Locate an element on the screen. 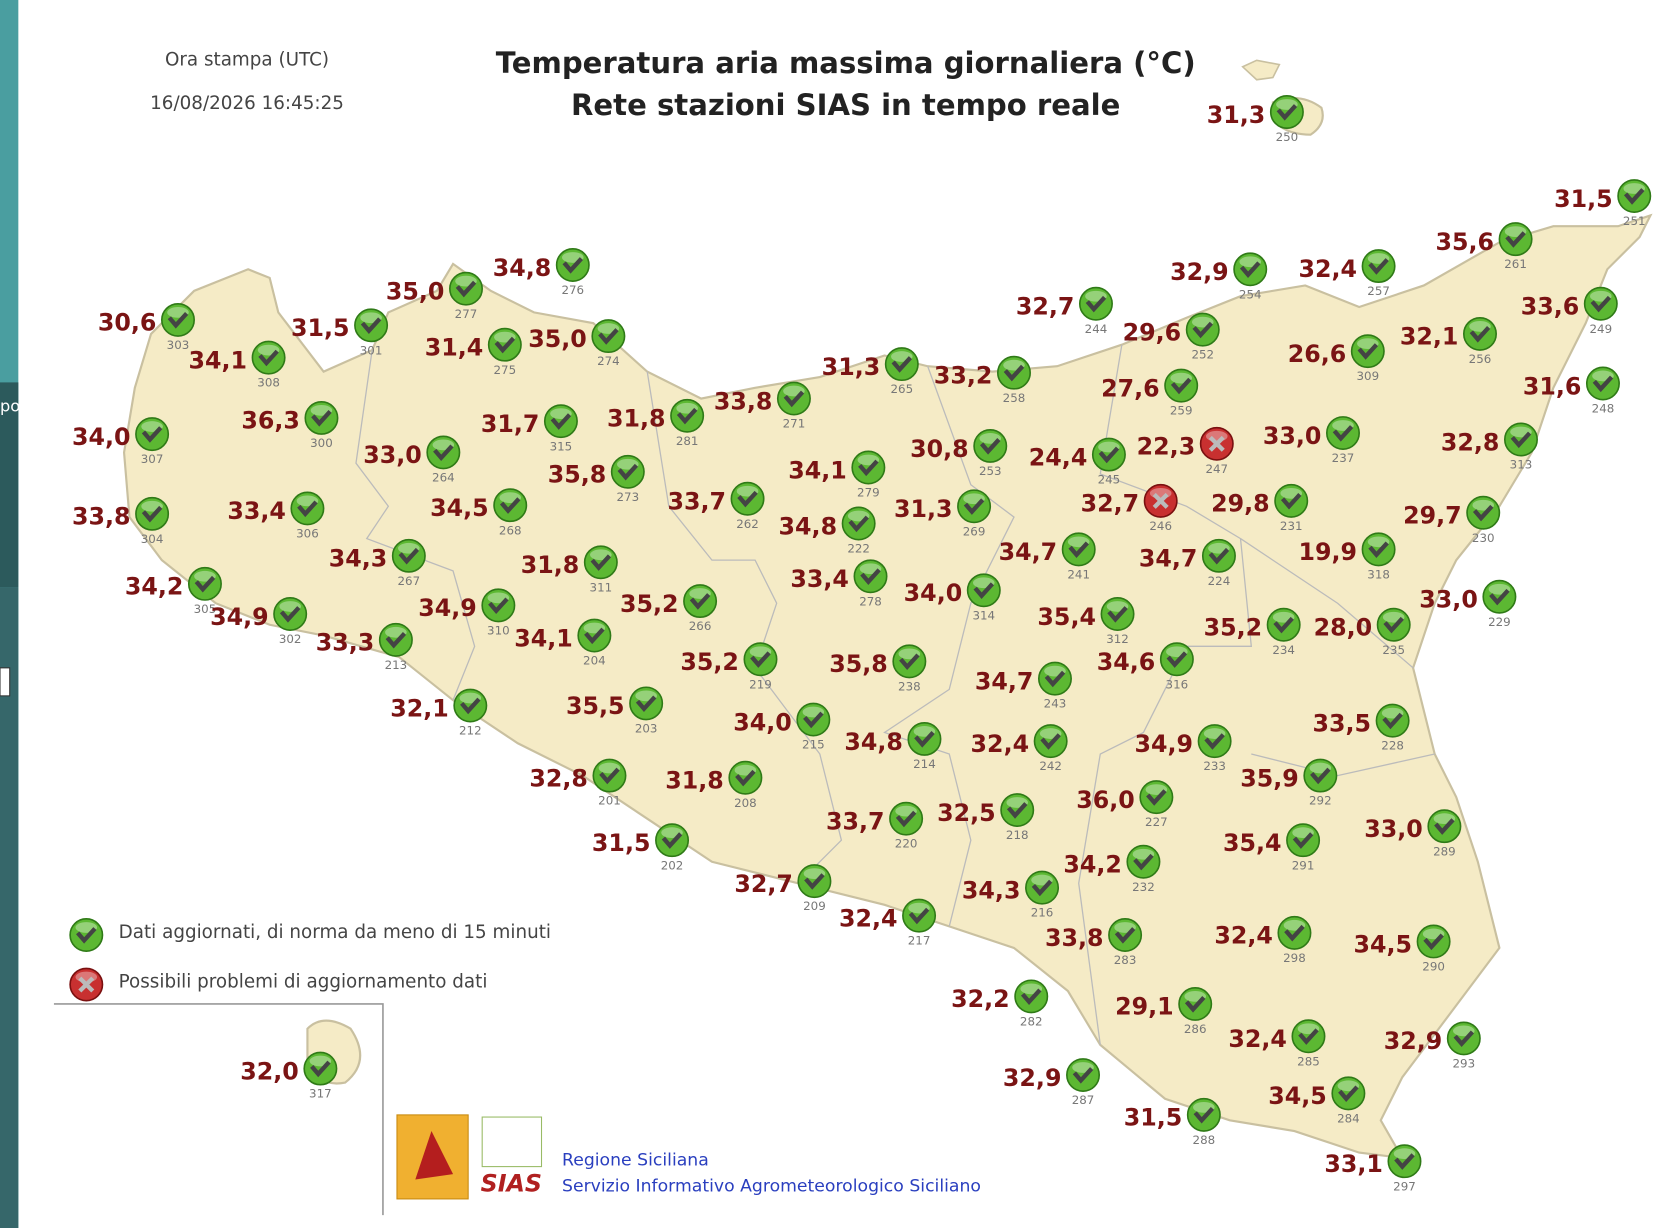 The image size is (1672, 1228). station: 24,4 245 is located at coordinates (1077, 462).